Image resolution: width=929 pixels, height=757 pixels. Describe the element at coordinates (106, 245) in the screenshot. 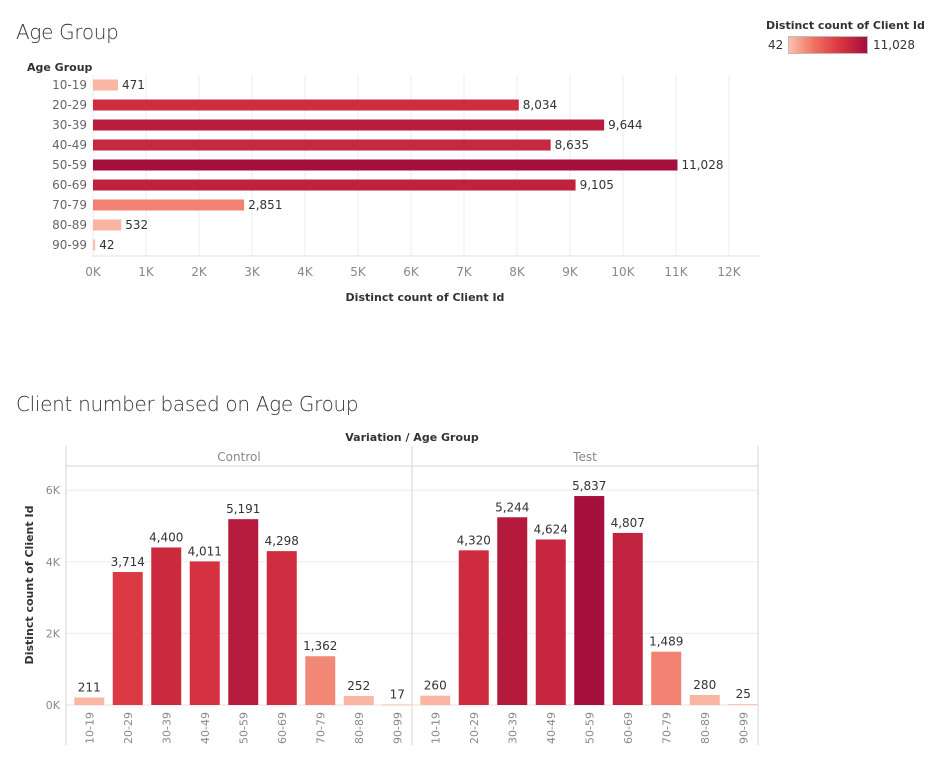

I see `data-label: 42` at that location.